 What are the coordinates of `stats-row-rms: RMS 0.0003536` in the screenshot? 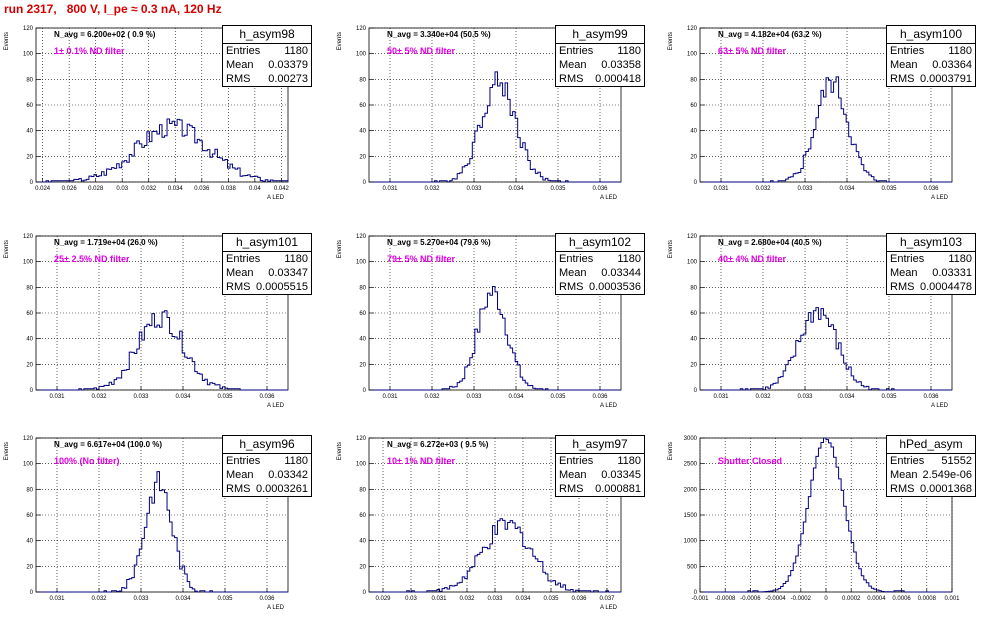 It's located at (600, 287).